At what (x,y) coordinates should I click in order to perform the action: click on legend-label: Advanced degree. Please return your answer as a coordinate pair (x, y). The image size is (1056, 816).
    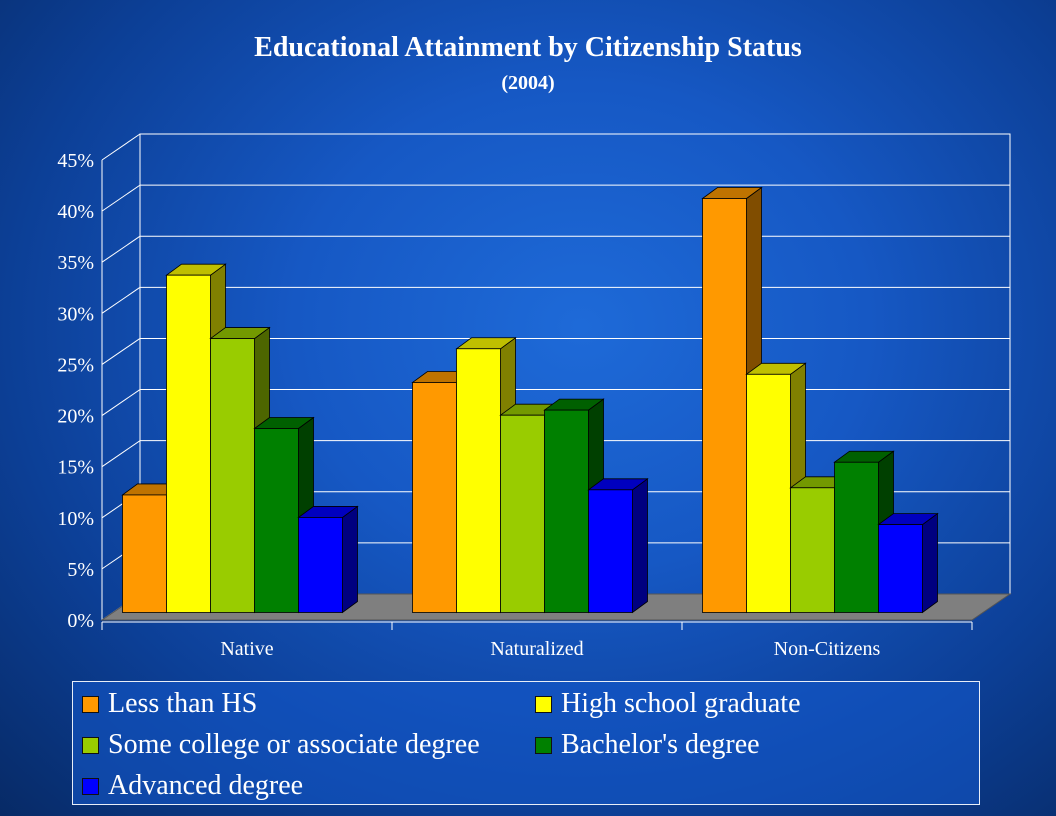
    Looking at the image, I should click on (206, 785).